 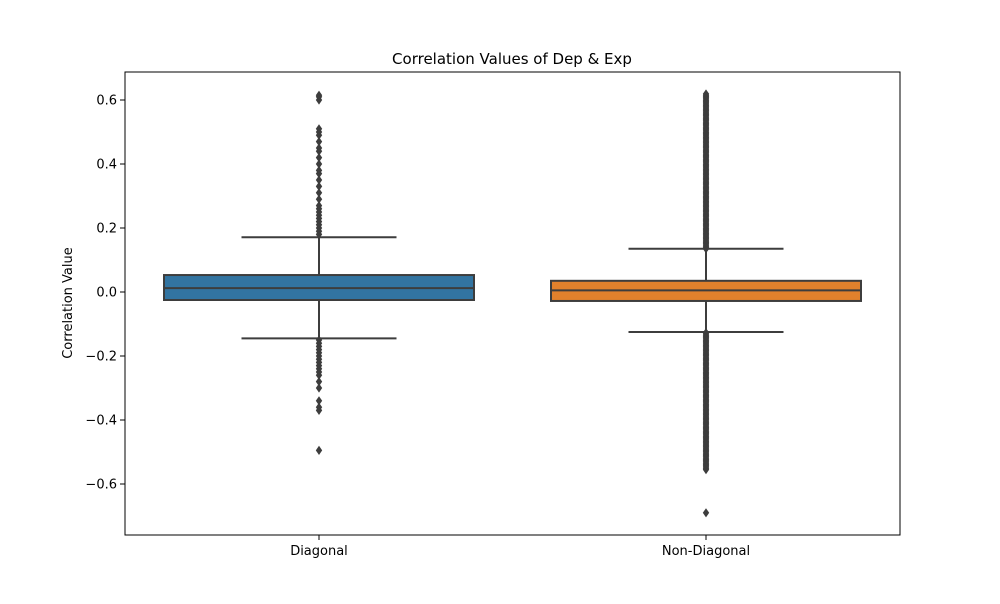 What do you see at coordinates (106, 293) in the screenshot?
I see `y-tick-label: 0.0` at bounding box center [106, 293].